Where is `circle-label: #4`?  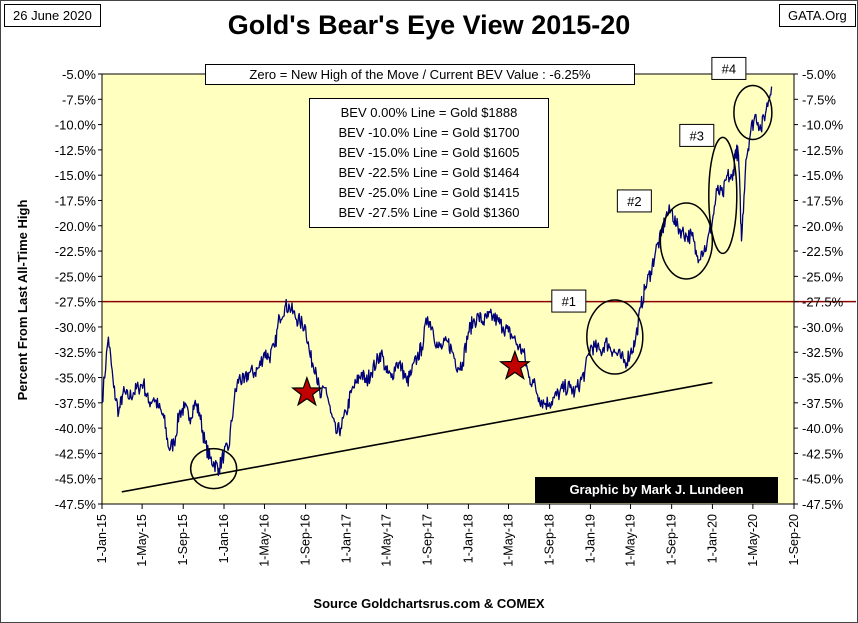
circle-label: #4 is located at coordinates (729, 68).